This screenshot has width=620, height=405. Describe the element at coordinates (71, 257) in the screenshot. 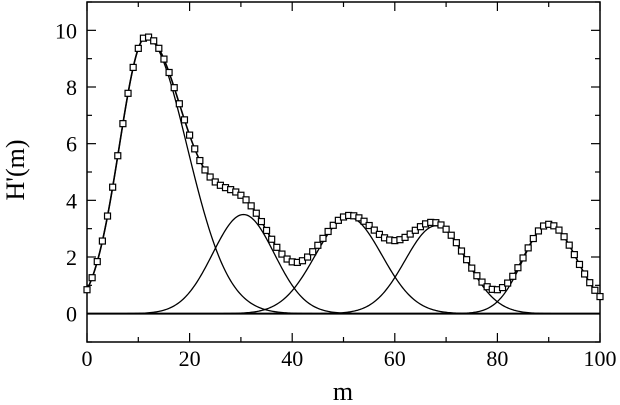

I see `y-tick-label: 2` at that location.